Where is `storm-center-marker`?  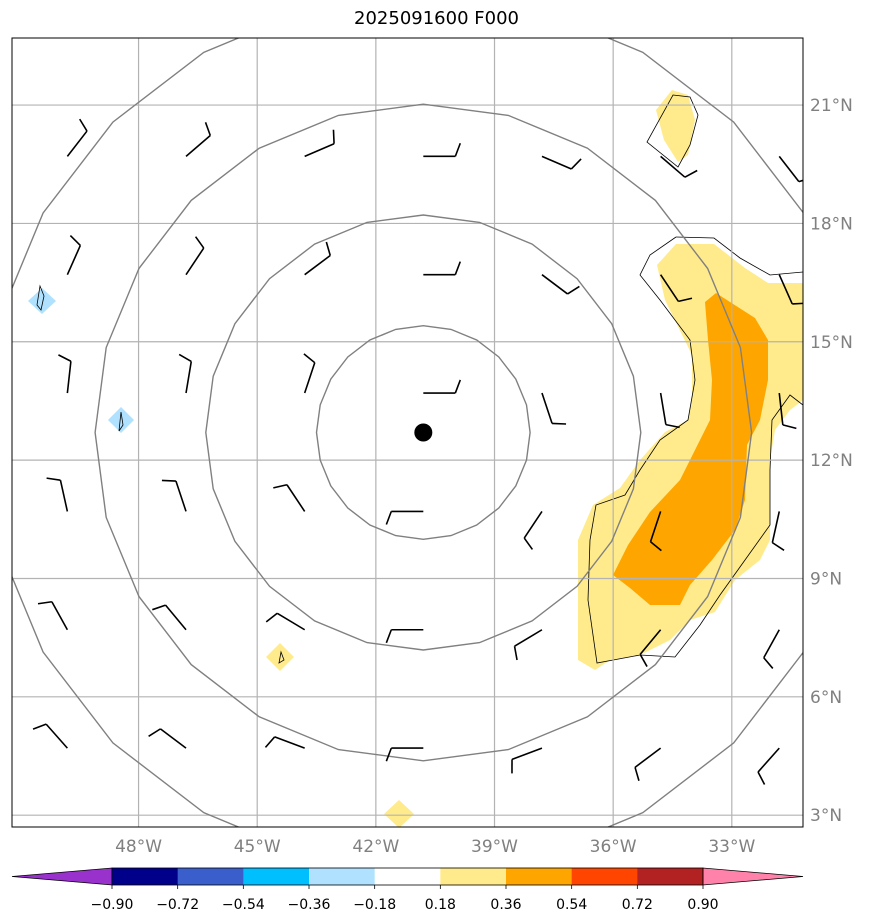
storm-center-marker is located at coordinates (423, 432).